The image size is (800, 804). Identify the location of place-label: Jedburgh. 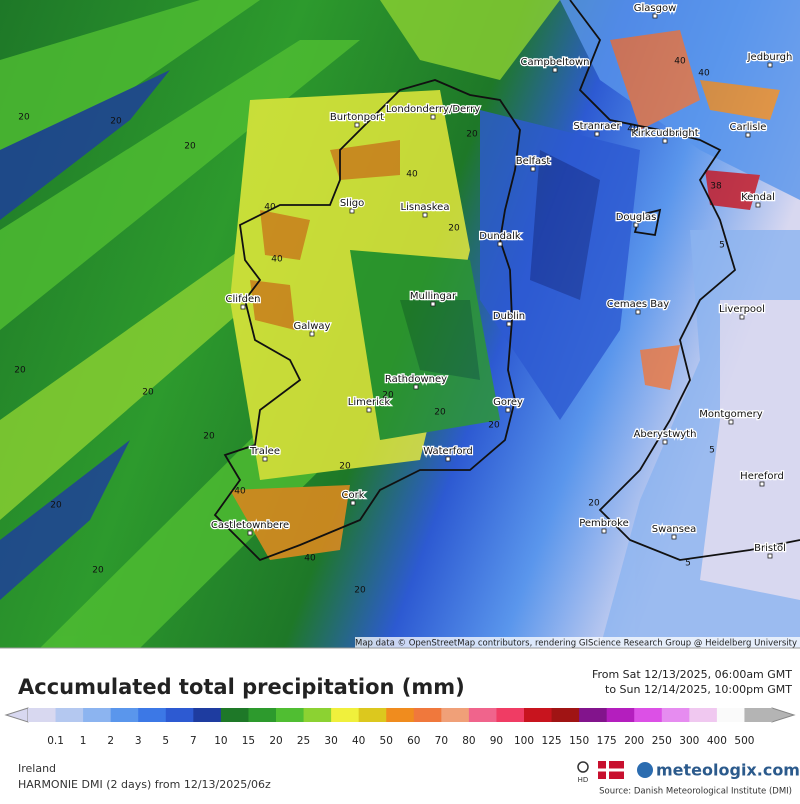
(770, 57).